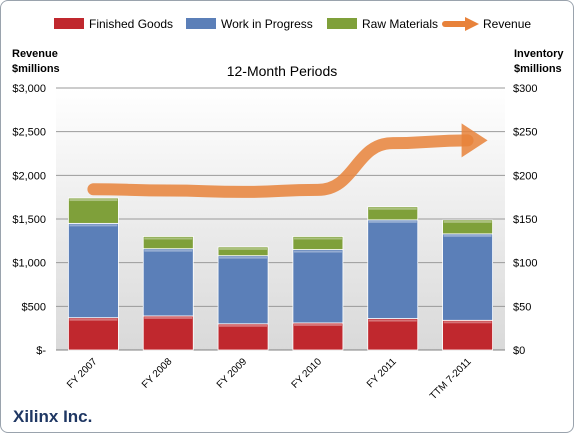 The width and height of the screenshot is (574, 433). I want to click on category-label: FY 2010, so click(307, 373).